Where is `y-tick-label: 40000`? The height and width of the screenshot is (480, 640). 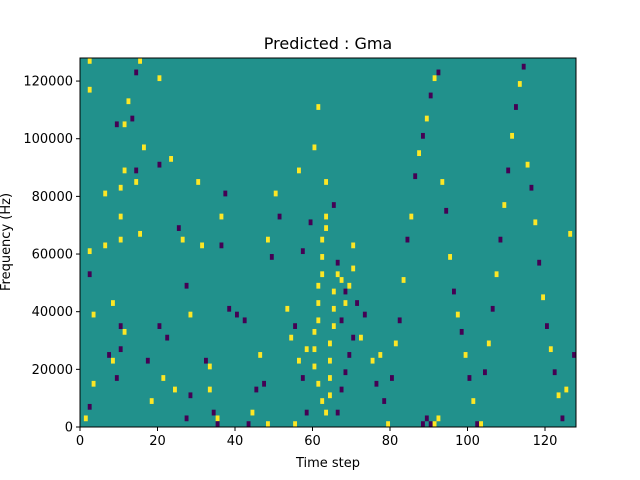 y-tick-label: 40000 is located at coordinates (52, 312).